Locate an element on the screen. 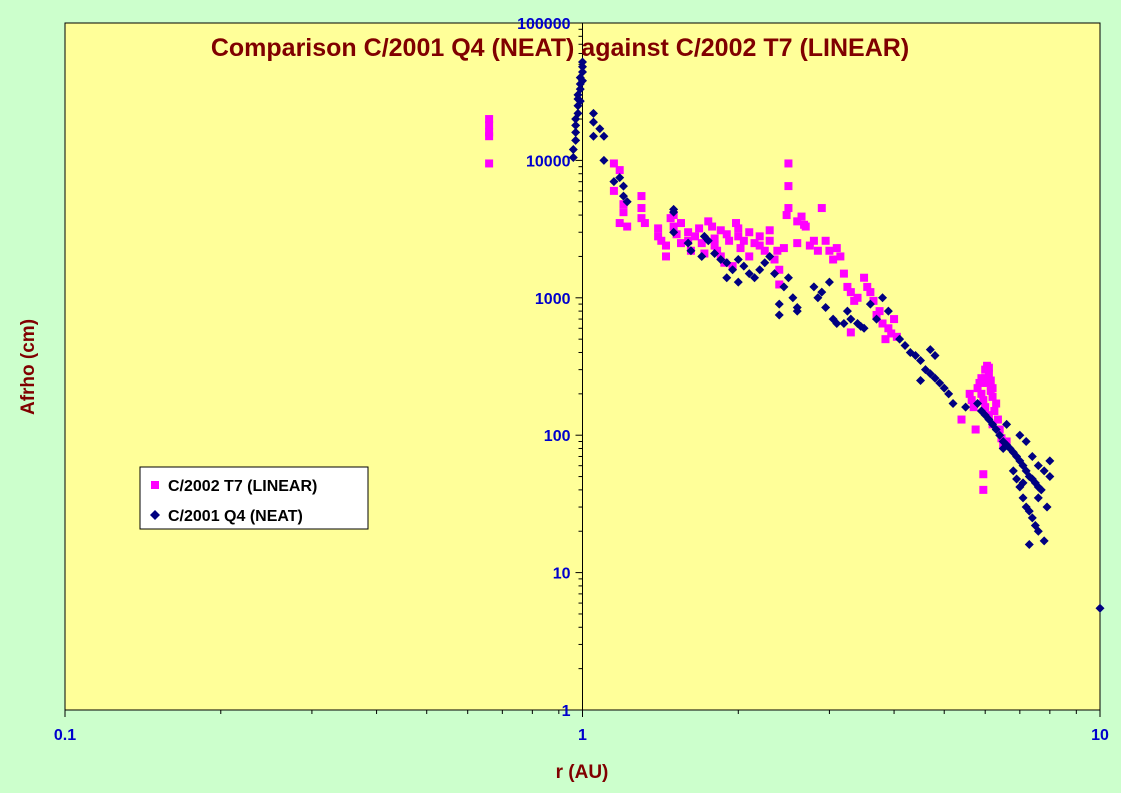 This screenshot has width=1121, height=793. y-tick-label: 1 is located at coordinates (566, 711).